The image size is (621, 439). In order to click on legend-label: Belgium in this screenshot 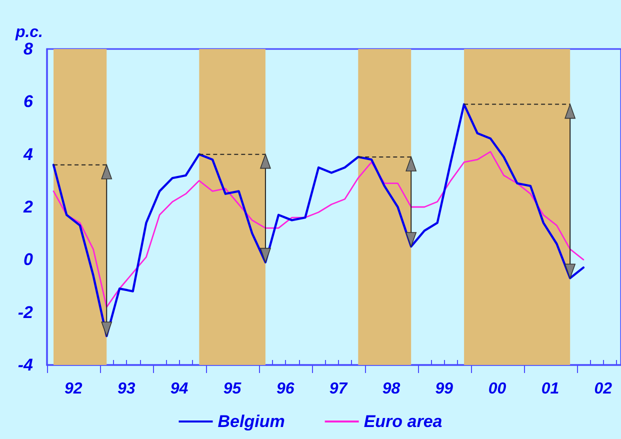, I will do `click(251, 421)`.